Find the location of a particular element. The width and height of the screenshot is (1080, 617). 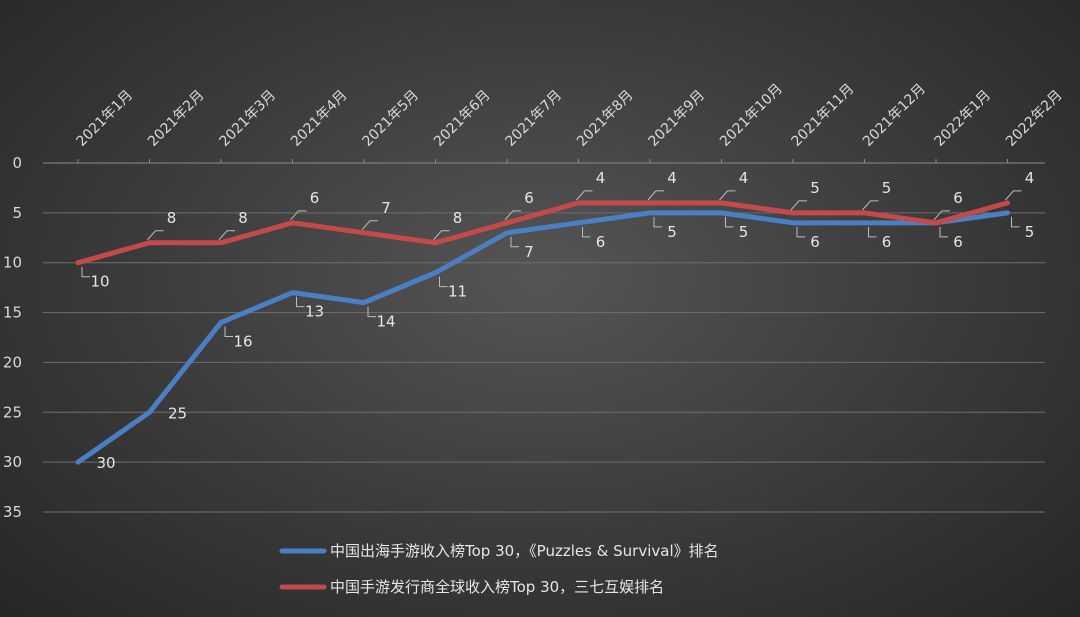

legend-label: 中国出海手游收入榜Top 30，《Puzzles & Survival》排名 is located at coordinates (524, 551).